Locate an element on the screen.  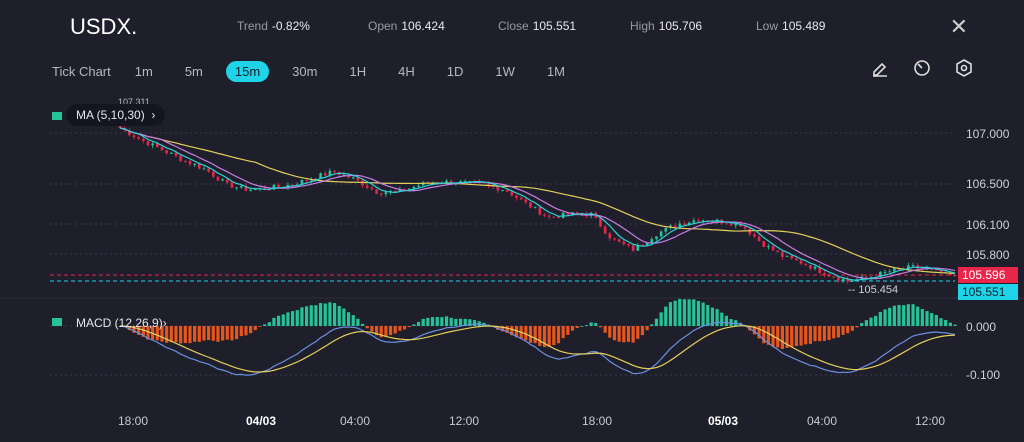
settings-gear-icon is located at coordinates (964, 68).